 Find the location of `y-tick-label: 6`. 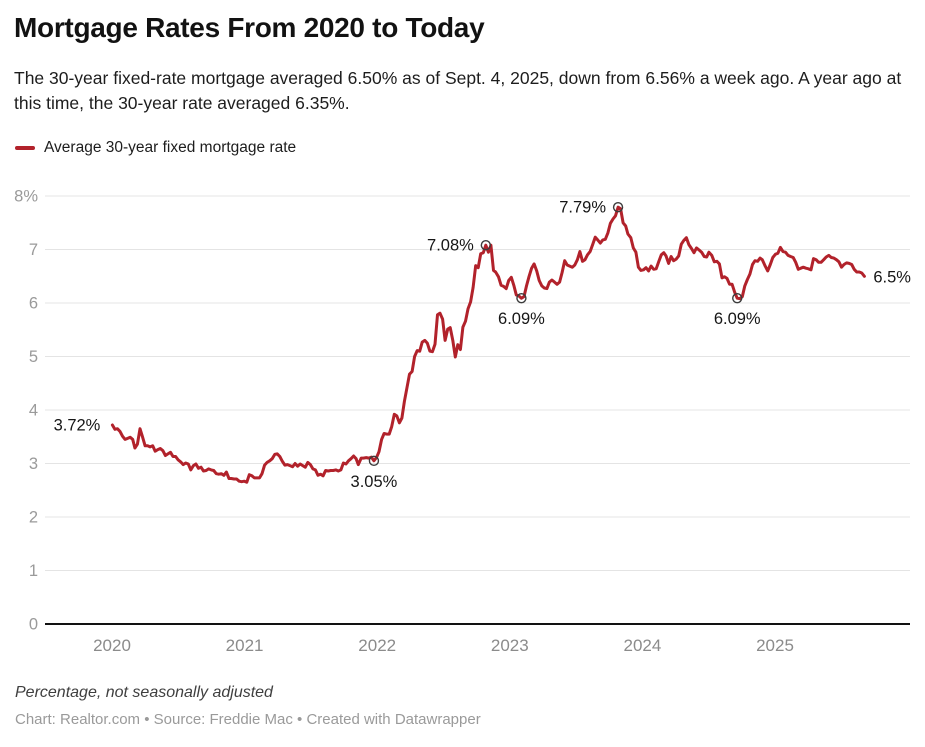

y-tick-label: 6 is located at coordinates (33, 304).